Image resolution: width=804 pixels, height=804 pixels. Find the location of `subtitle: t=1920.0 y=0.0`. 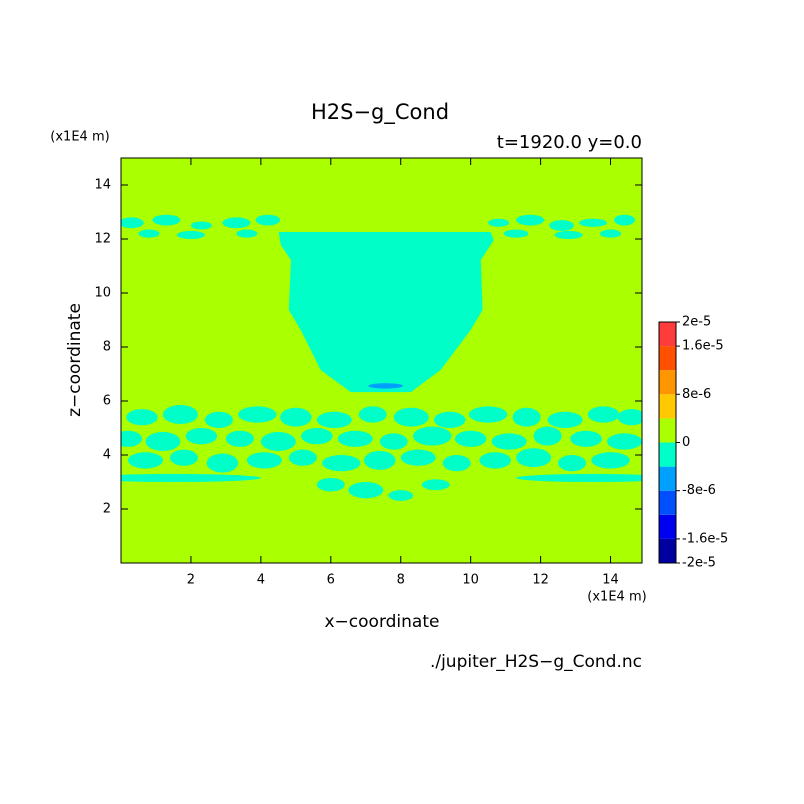

subtitle: t=1920.0 y=0.0 is located at coordinates (569, 142).